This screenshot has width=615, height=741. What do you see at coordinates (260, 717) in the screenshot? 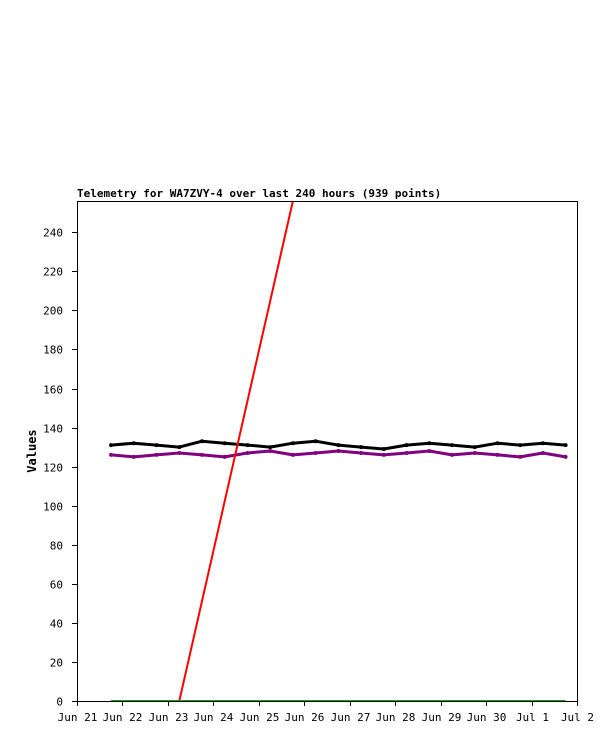
I see `x-tick-label: Jun 25` at bounding box center [260, 717].